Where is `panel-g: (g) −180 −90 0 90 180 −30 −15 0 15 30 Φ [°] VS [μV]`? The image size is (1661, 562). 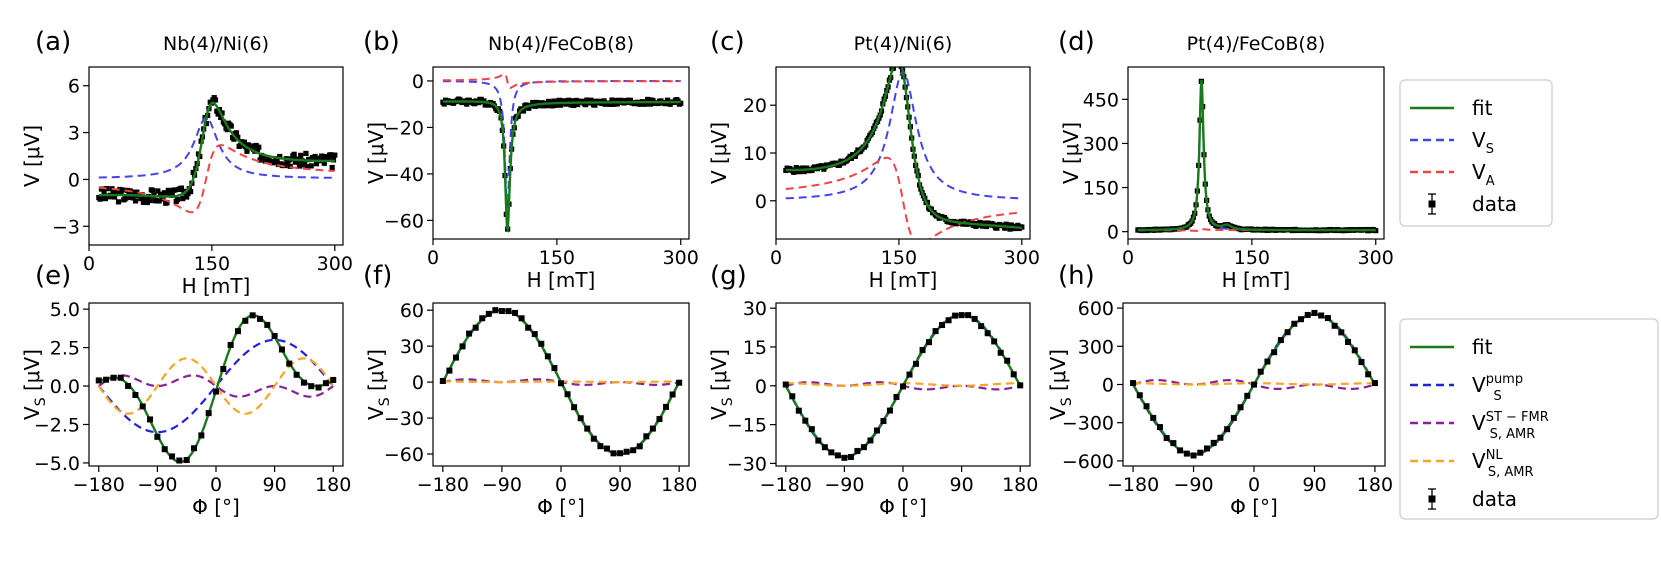 panel-g: (g) −180 −90 0 90 180 −30 −15 0 15 30 Φ [°] VS [μV] is located at coordinates (872, 390).